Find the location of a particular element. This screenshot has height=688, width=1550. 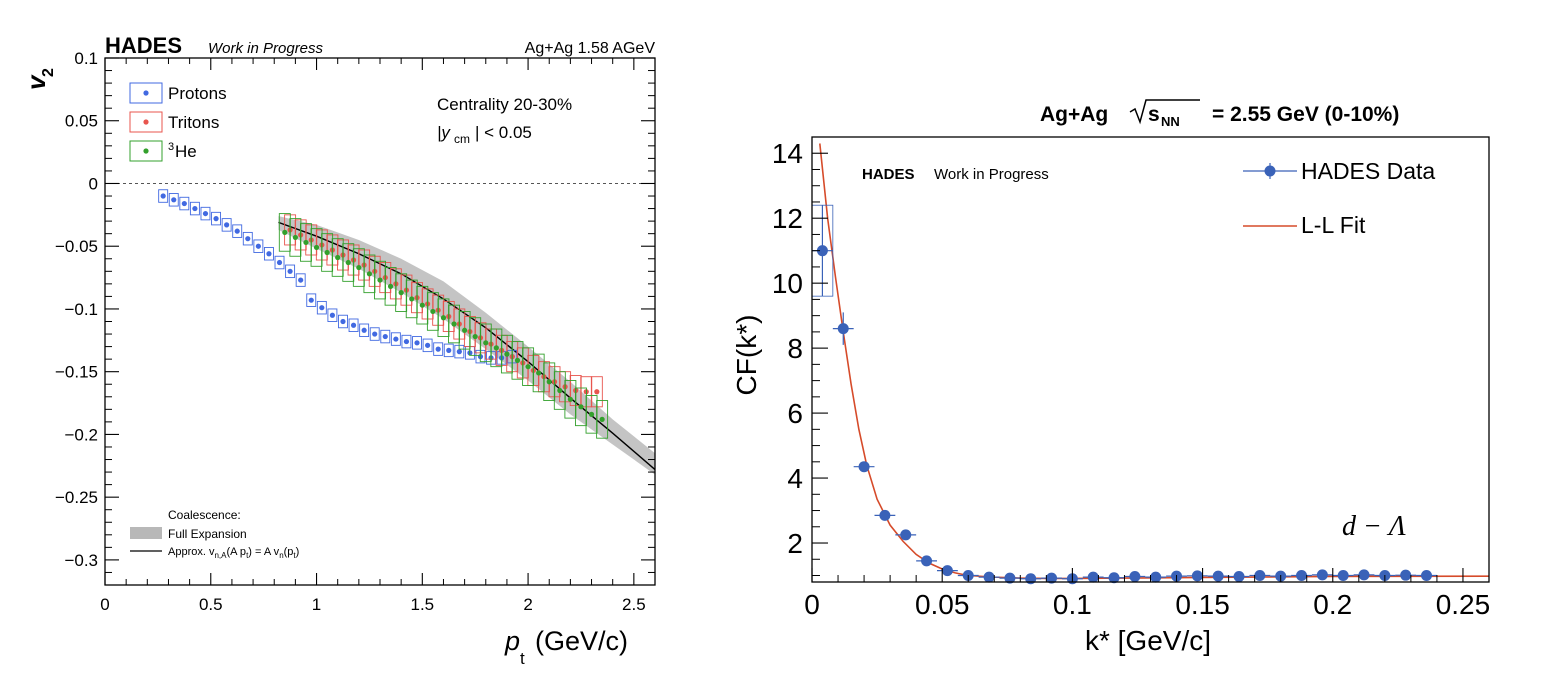

model-legend-line-label: Approx. vn,A(A pt) = A vn(pt) is located at coordinates (233, 553).